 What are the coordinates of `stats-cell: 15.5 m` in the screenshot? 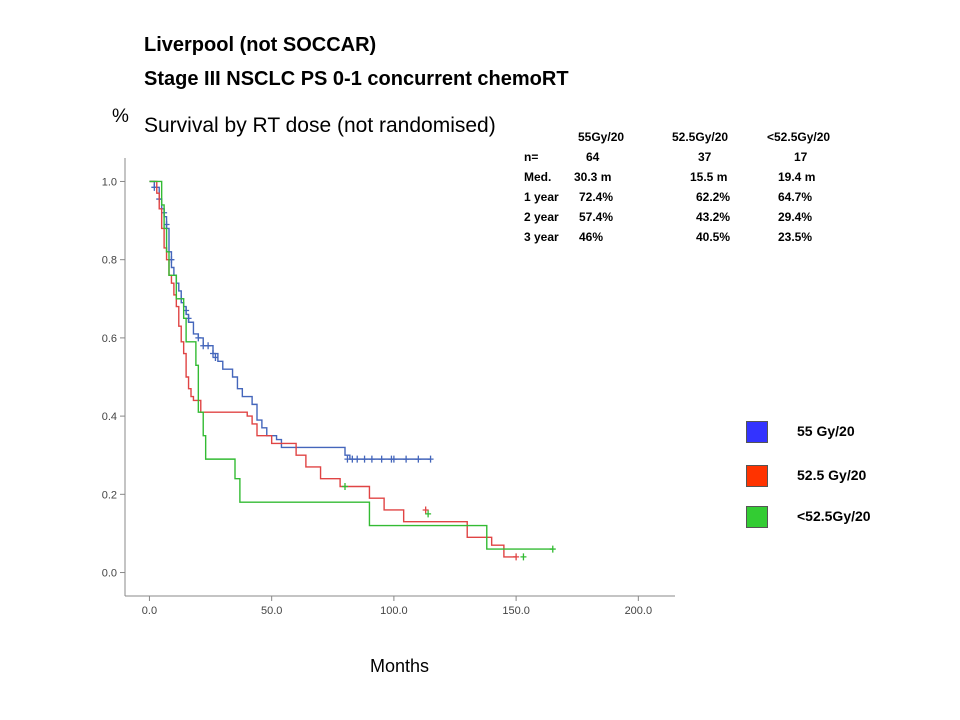 It's located at (709, 177).